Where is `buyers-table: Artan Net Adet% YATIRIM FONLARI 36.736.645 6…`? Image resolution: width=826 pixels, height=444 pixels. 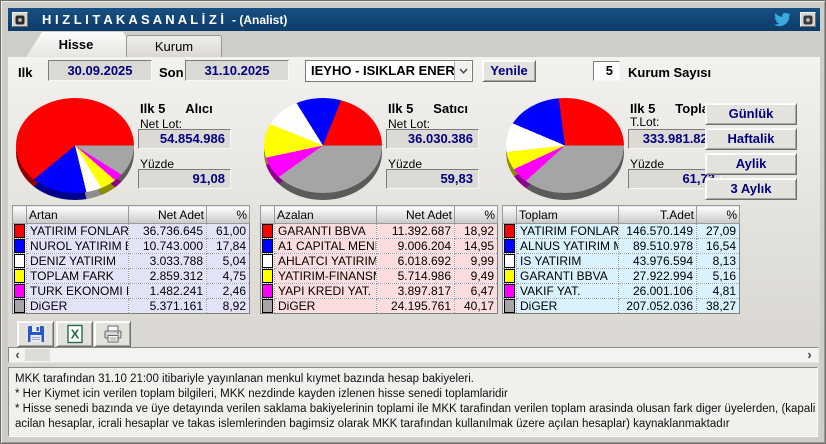 buyers-table: Artan Net Adet% YATIRIM FONLARI 36.736.645 6… is located at coordinates (131, 259).